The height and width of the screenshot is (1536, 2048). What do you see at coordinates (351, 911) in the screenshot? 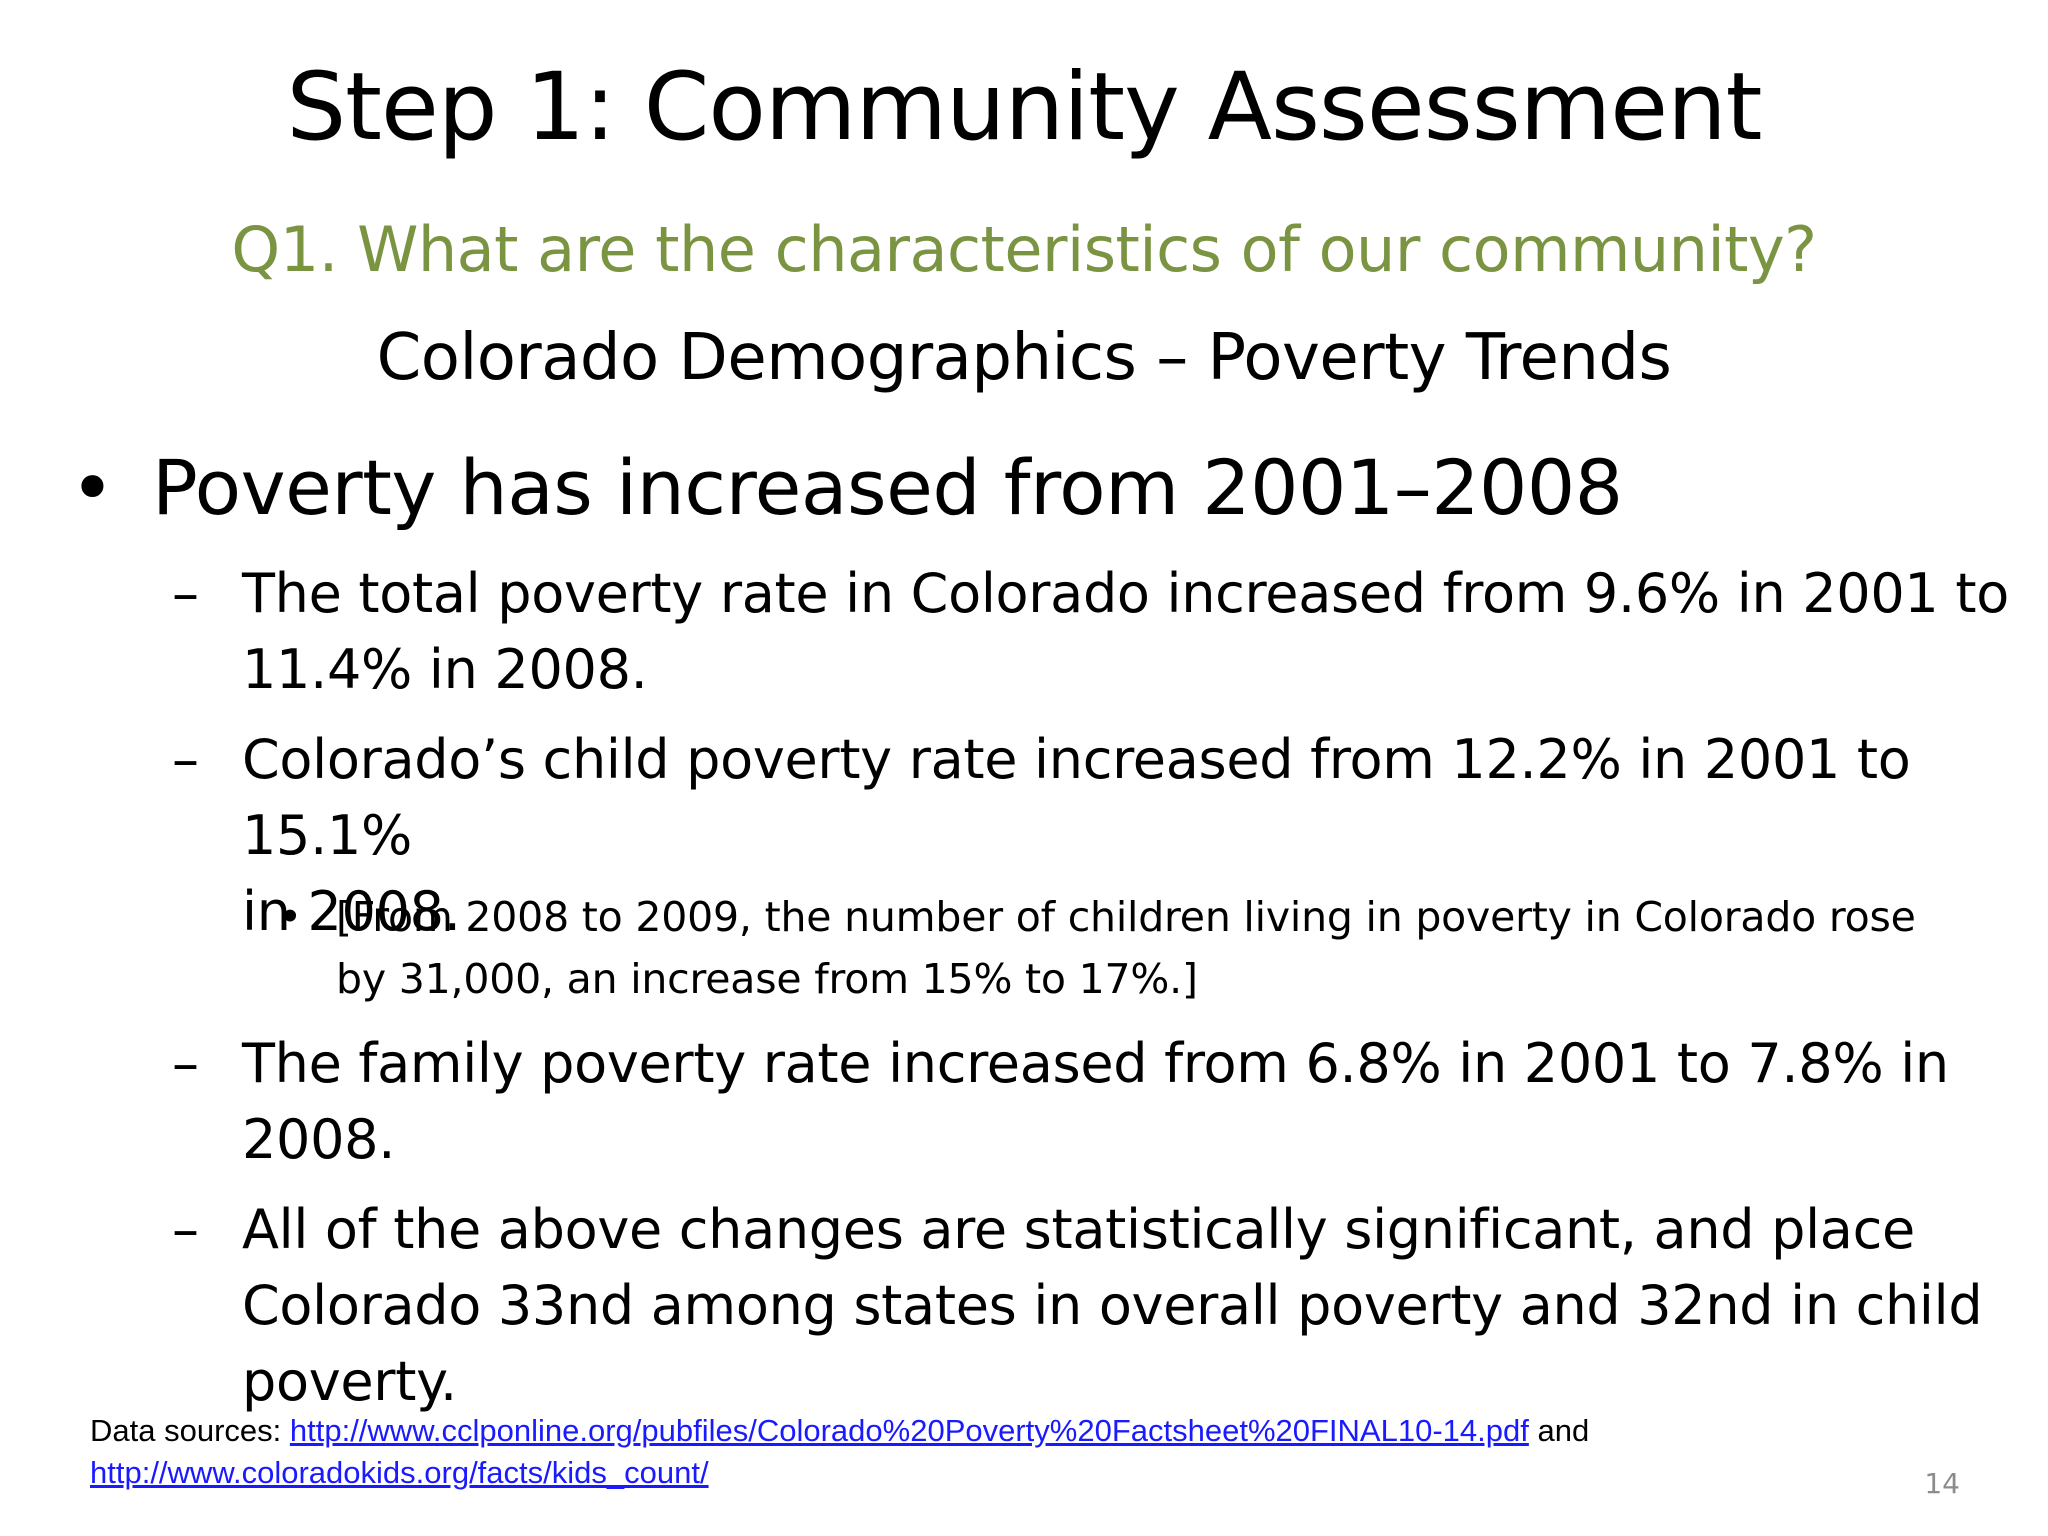
I see `sub-bullet-line: in 2008.` at bounding box center [351, 911].